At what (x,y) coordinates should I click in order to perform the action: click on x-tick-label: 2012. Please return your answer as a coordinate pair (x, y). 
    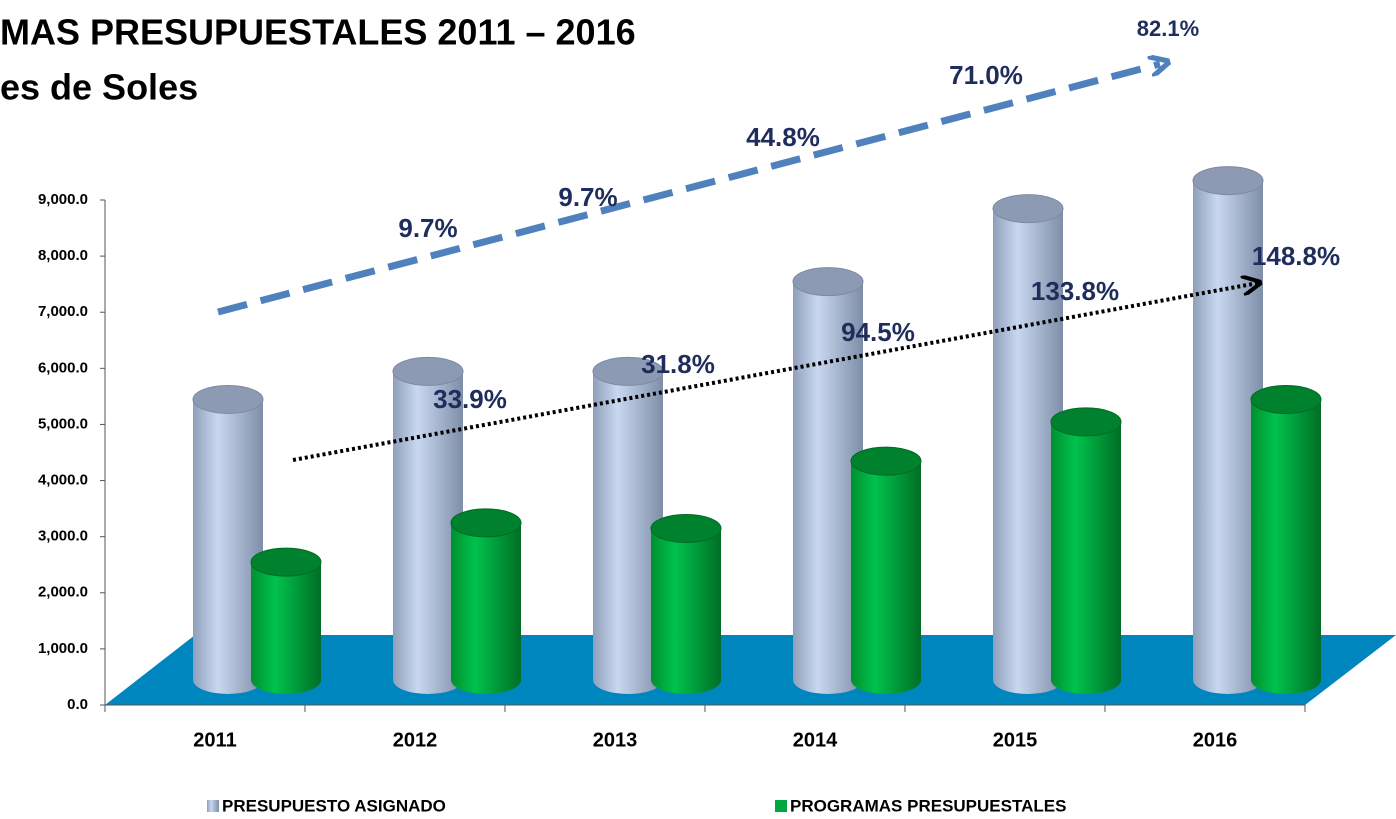
    Looking at the image, I should click on (415, 740).